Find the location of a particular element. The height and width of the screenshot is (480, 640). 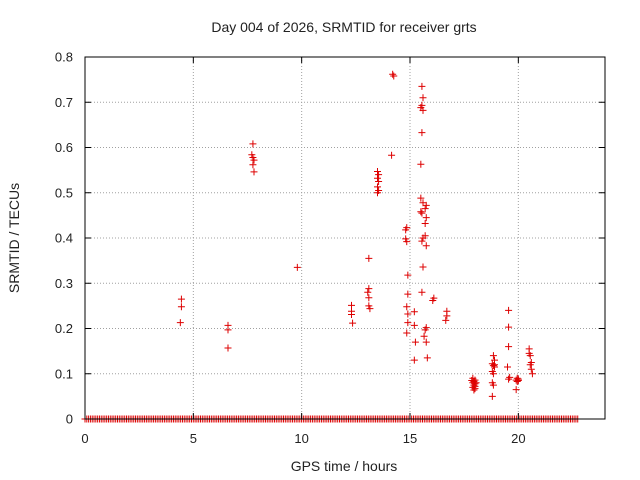

x-tick-label: 15 is located at coordinates (410, 438).